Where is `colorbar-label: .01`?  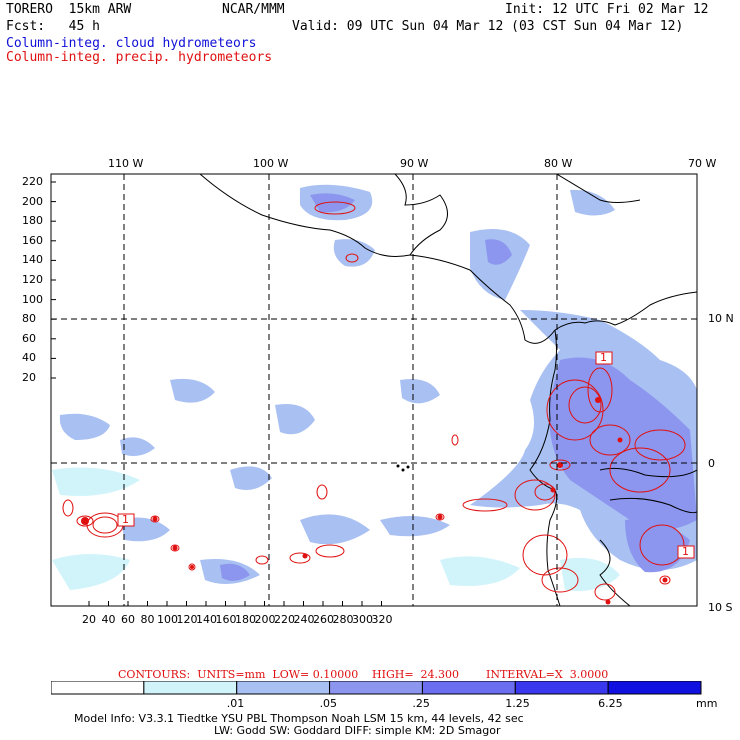
colorbar-label: .01 is located at coordinates (235, 703).